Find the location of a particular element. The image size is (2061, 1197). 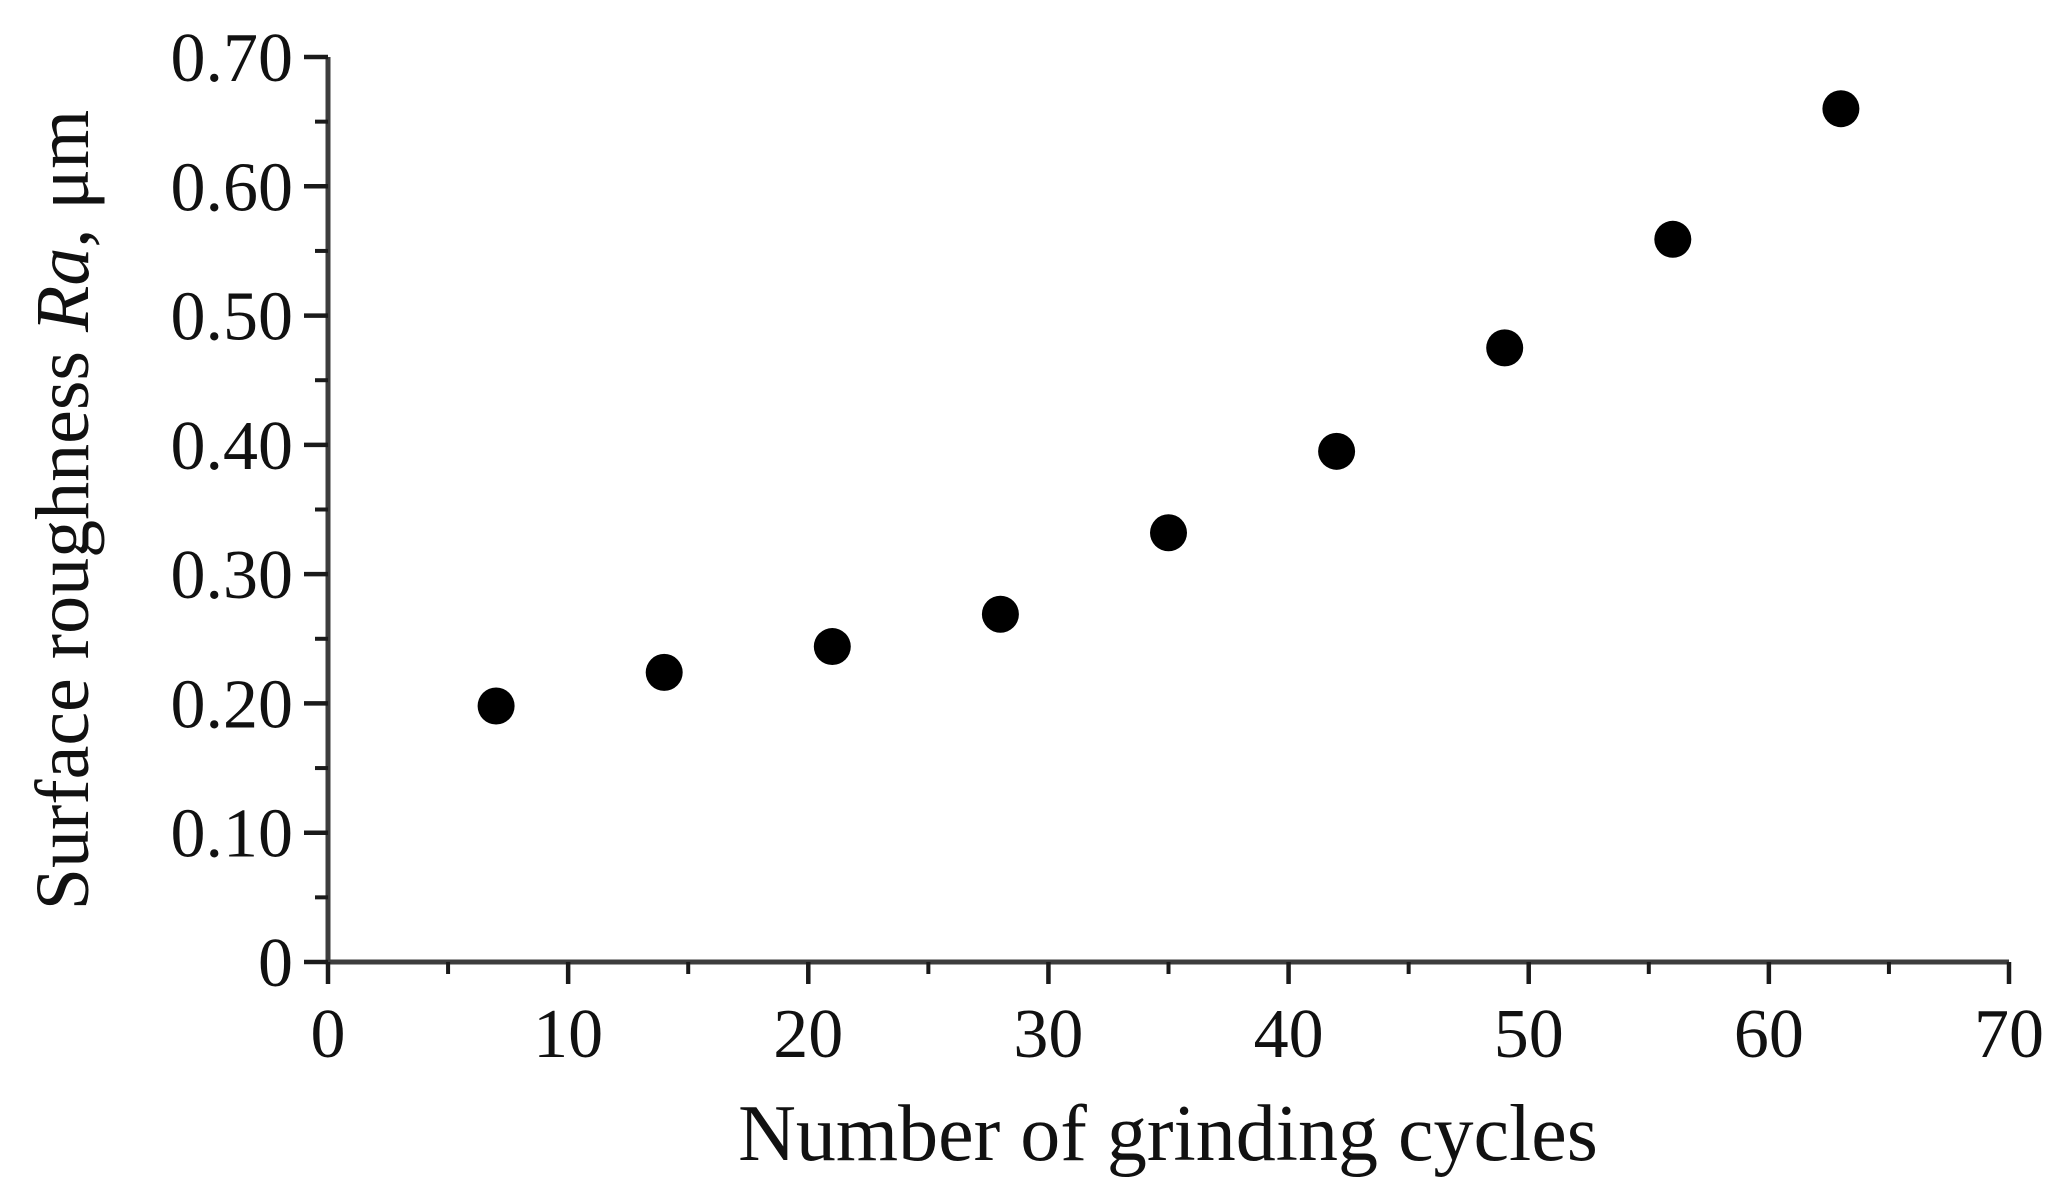

x-tick-label: 10 is located at coordinates (568, 1034).